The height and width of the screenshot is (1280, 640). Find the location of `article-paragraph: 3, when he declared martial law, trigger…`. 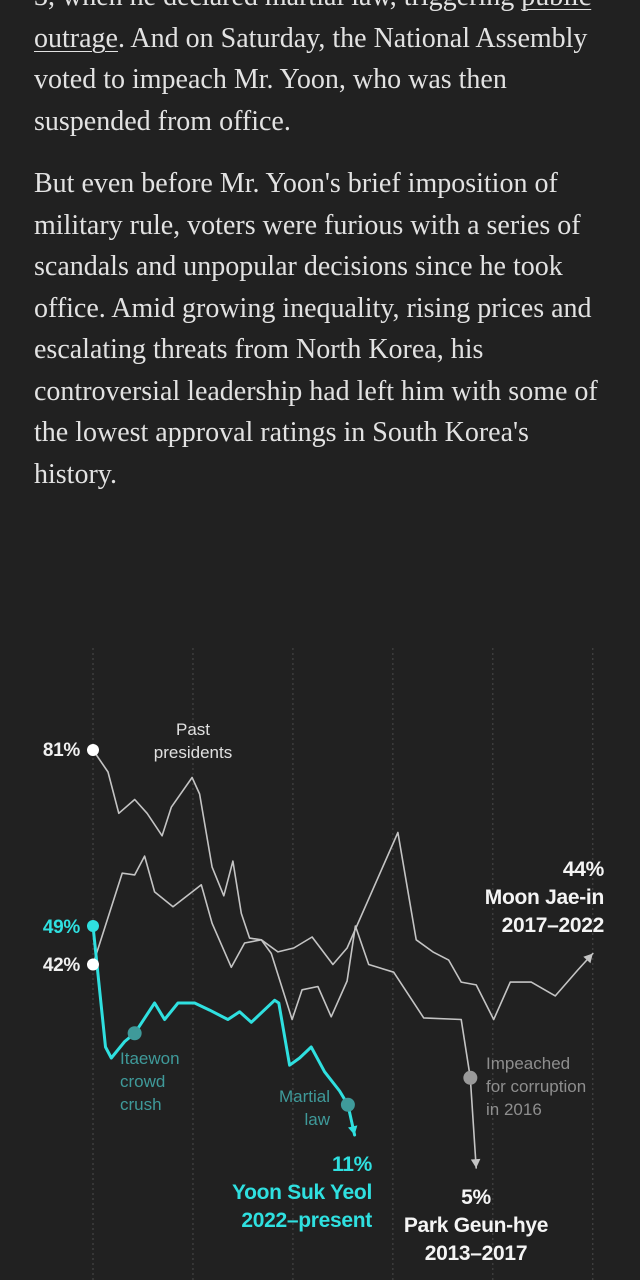

article-paragraph: 3, when he declared martial law, trigger… is located at coordinates (324, 71).